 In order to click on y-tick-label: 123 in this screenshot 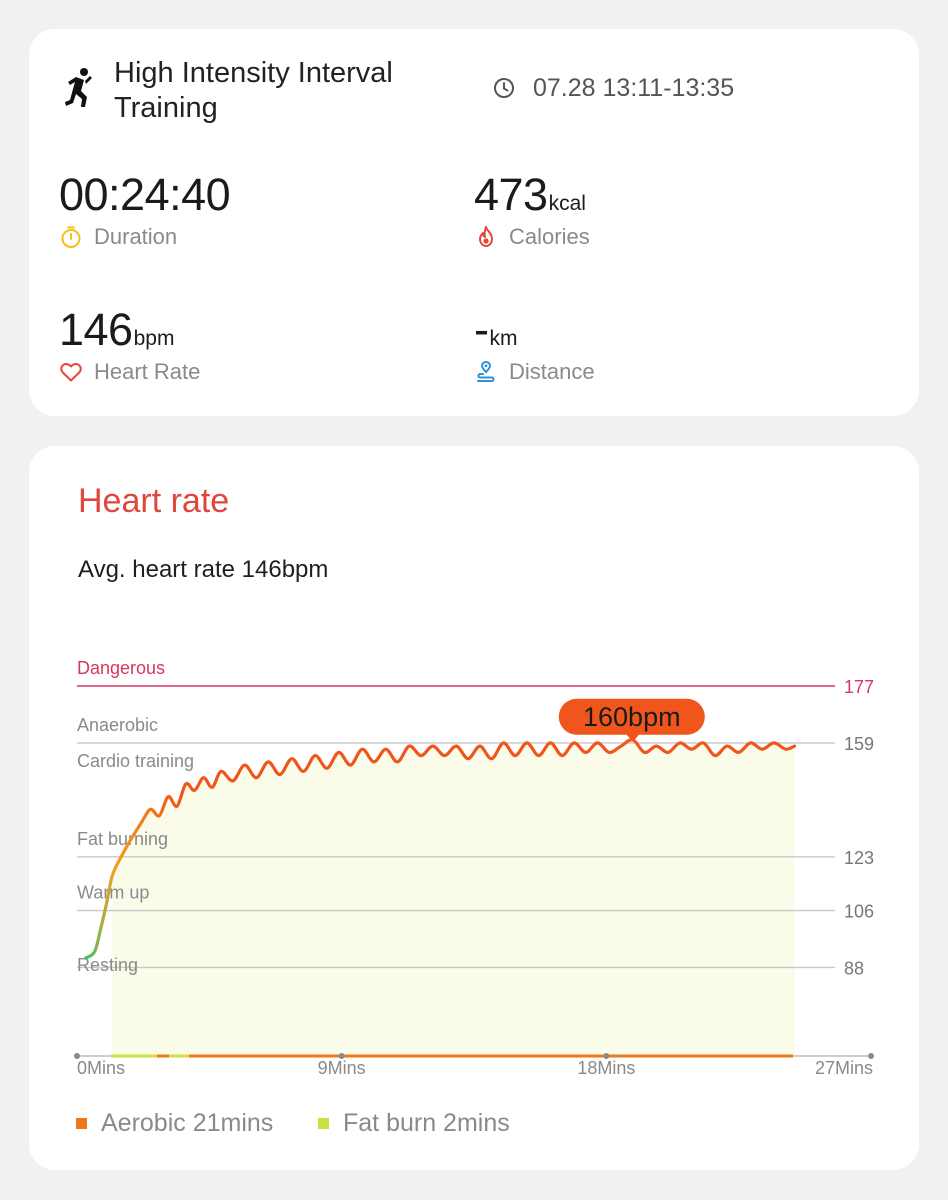, I will do `click(859, 858)`.